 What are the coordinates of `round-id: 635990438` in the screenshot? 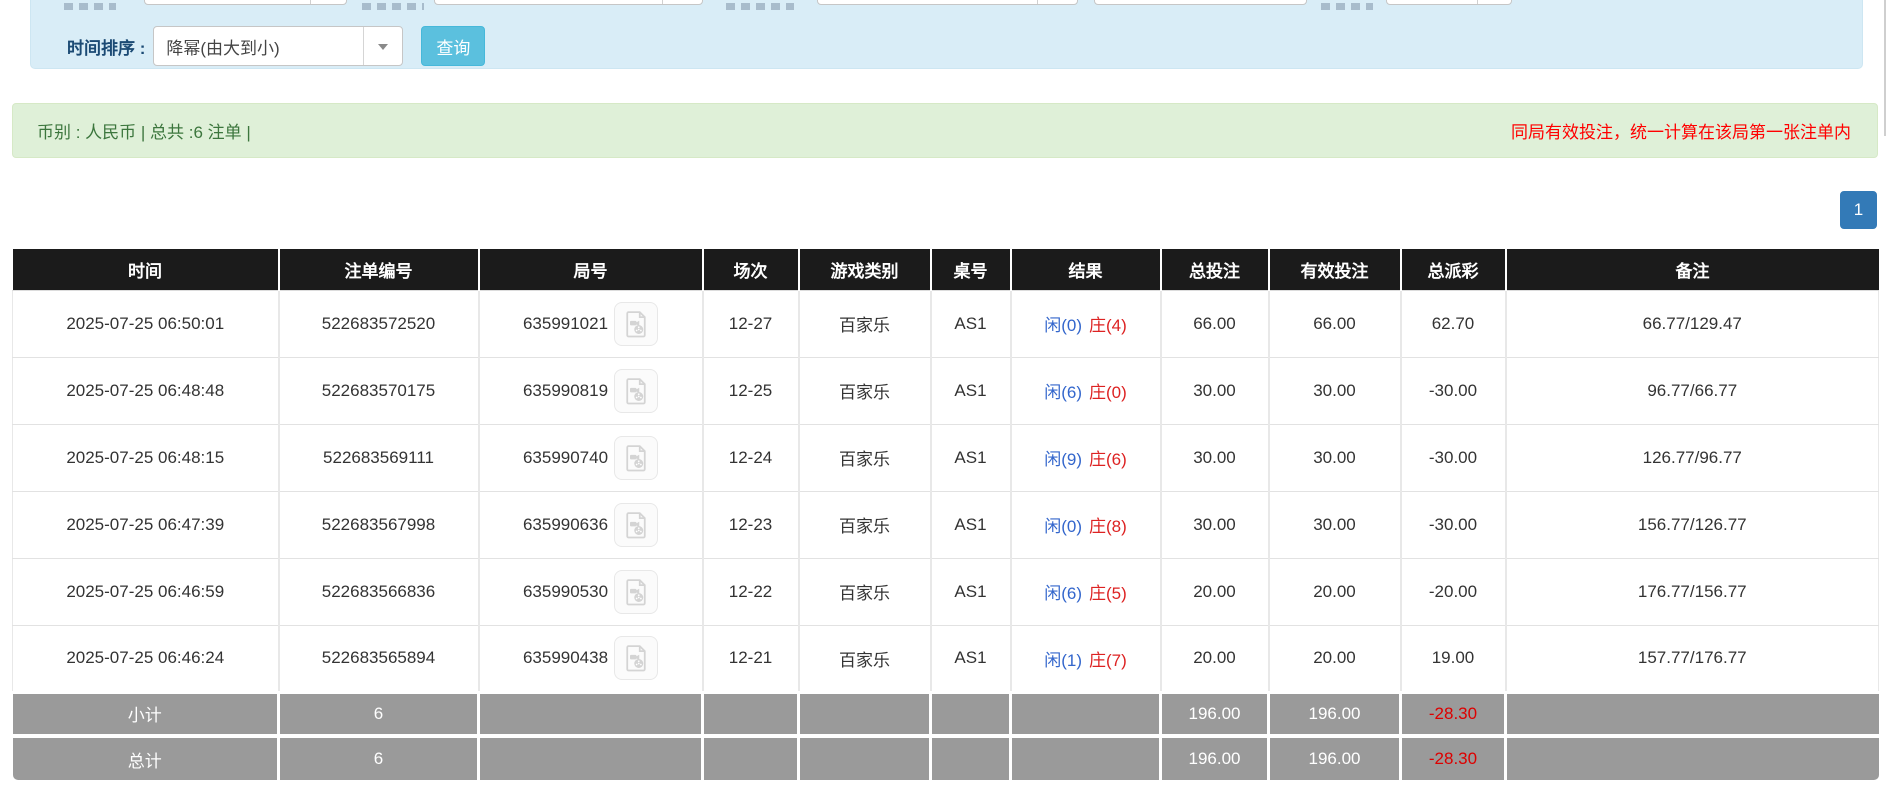 It's located at (565, 657).